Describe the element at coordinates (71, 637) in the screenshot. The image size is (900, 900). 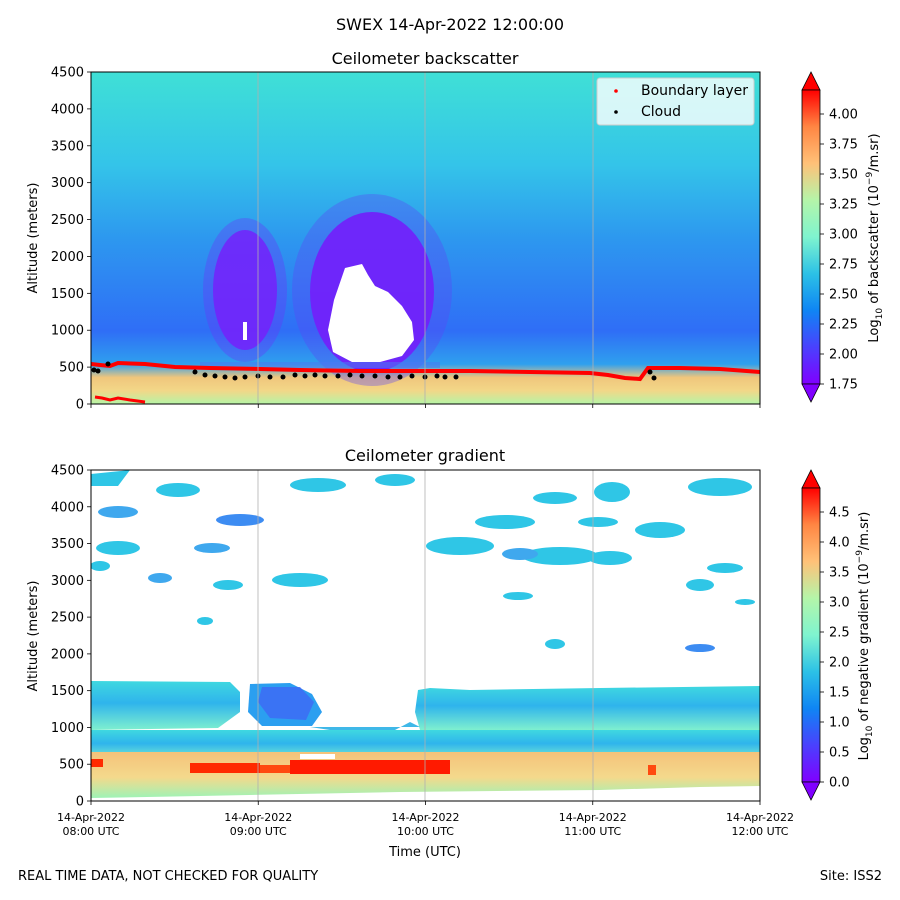
I see `gradient-yticks: 0 500 1000 1500 2000 2500 3000 3500 4000 4500` at that location.